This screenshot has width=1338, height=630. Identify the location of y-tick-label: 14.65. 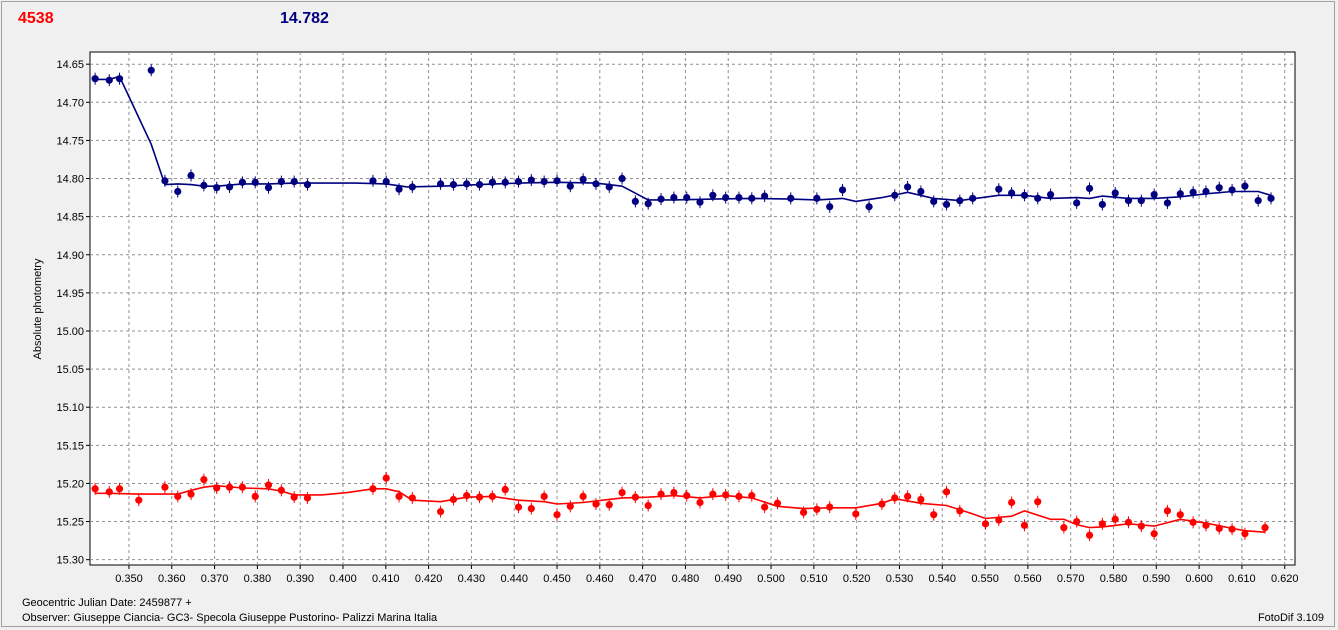
(70, 65).